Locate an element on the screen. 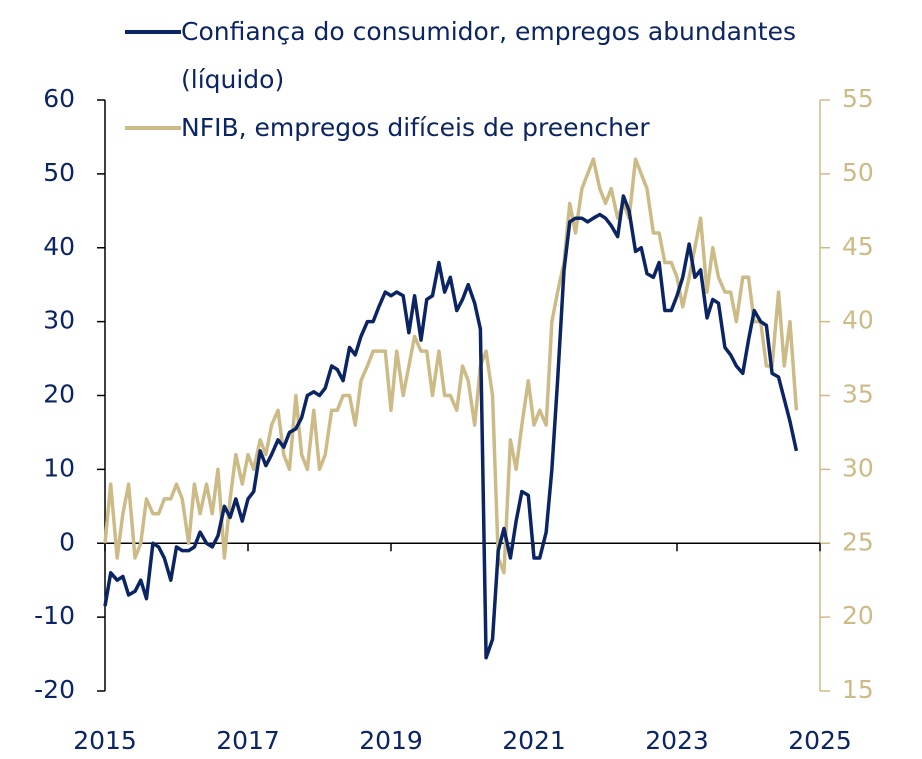  y-tick-label: 60 is located at coordinates (59, 98).